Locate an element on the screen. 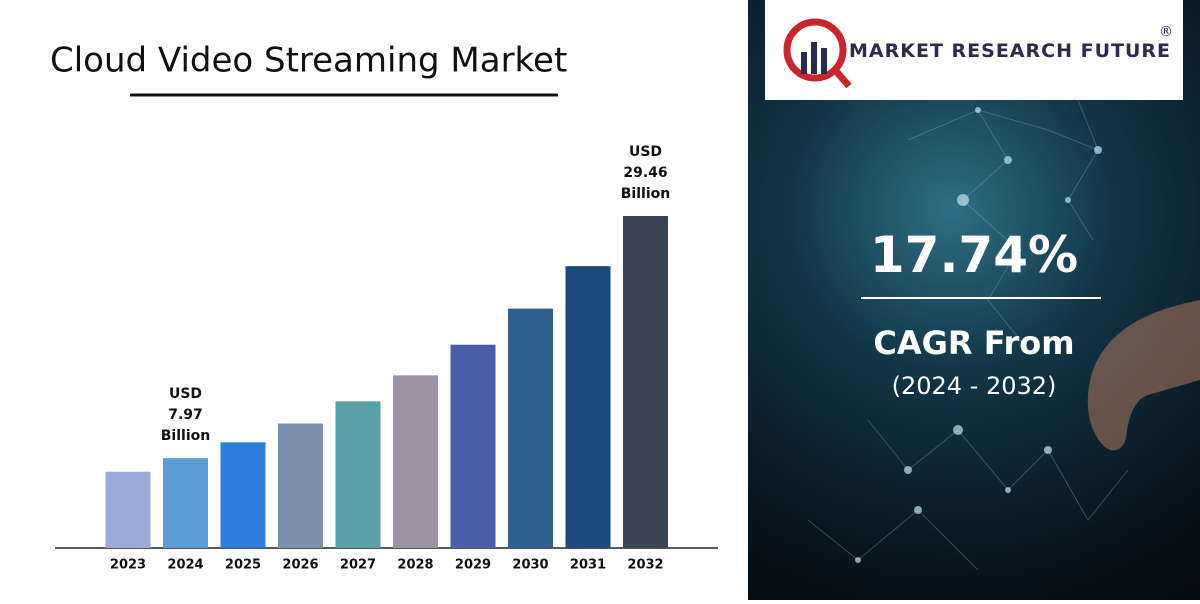  x-tick-label: 2031 is located at coordinates (588, 565).